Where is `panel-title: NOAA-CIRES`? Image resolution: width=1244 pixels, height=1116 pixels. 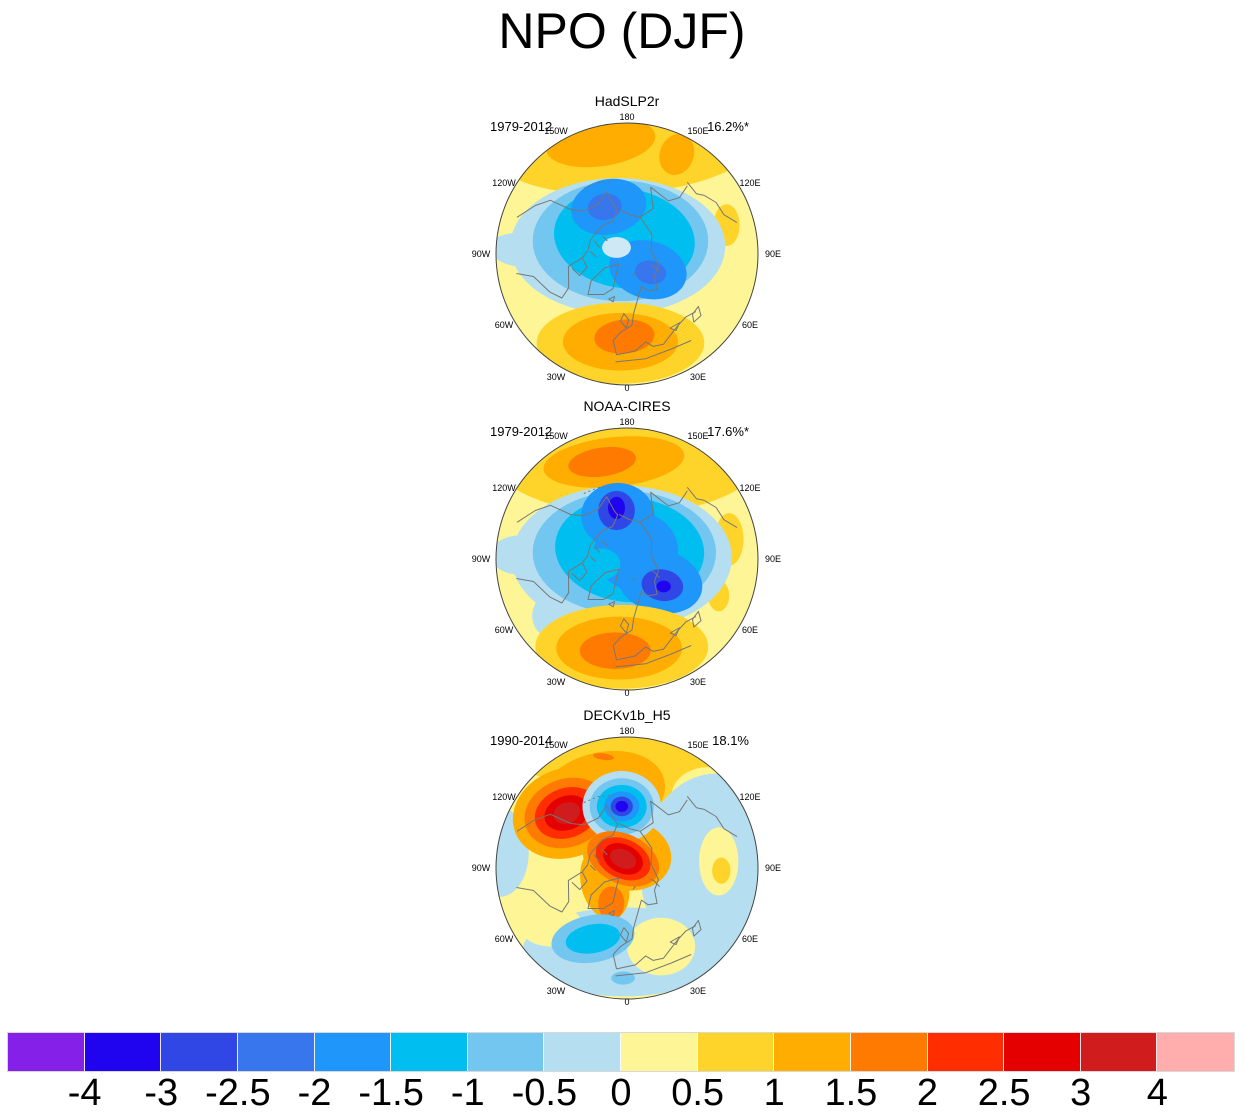
panel-title: NOAA-CIRES is located at coordinates (627, 406).